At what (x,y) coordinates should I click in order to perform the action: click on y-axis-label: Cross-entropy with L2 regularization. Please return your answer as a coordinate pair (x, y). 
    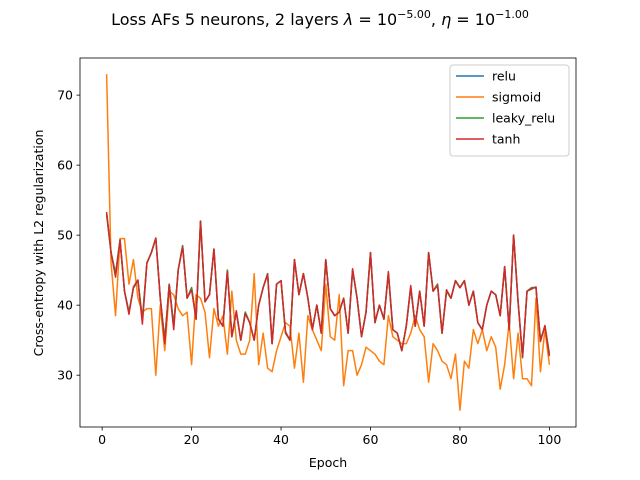
    Looking at the image, I should click on (38, 243).